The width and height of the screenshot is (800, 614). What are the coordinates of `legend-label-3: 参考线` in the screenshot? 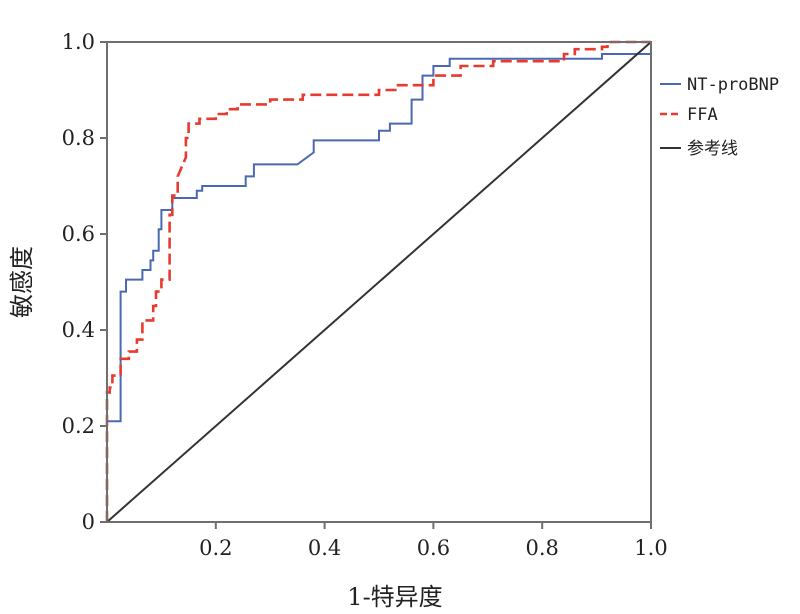 It's located at (712, 149).